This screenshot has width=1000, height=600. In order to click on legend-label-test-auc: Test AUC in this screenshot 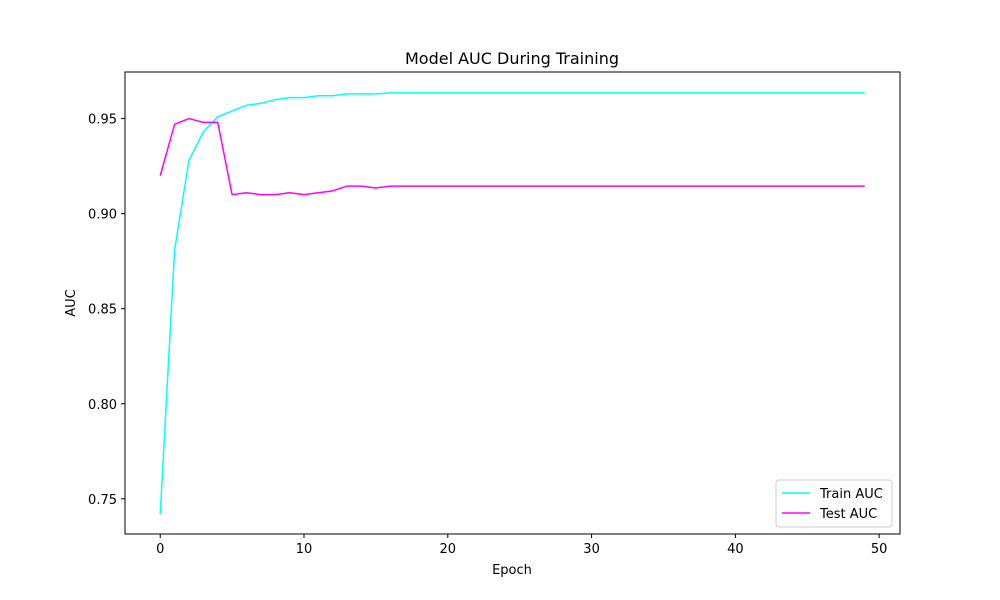, I will do `click(848, 514)`.